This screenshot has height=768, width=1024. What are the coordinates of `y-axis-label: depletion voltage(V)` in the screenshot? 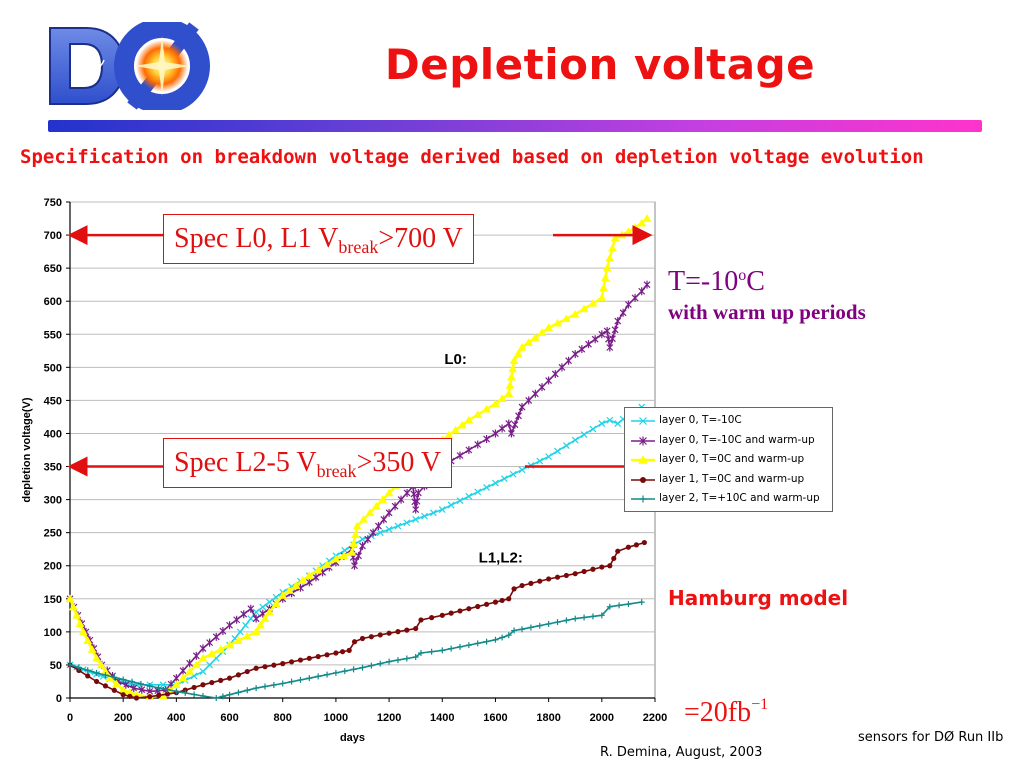 It's located at (27, 449).